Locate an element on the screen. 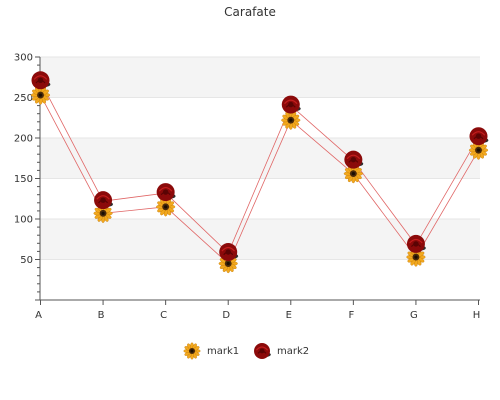 The width and height of the screenshot is (500, 400). x-tick-label: E is located at coordinates (289, 315).